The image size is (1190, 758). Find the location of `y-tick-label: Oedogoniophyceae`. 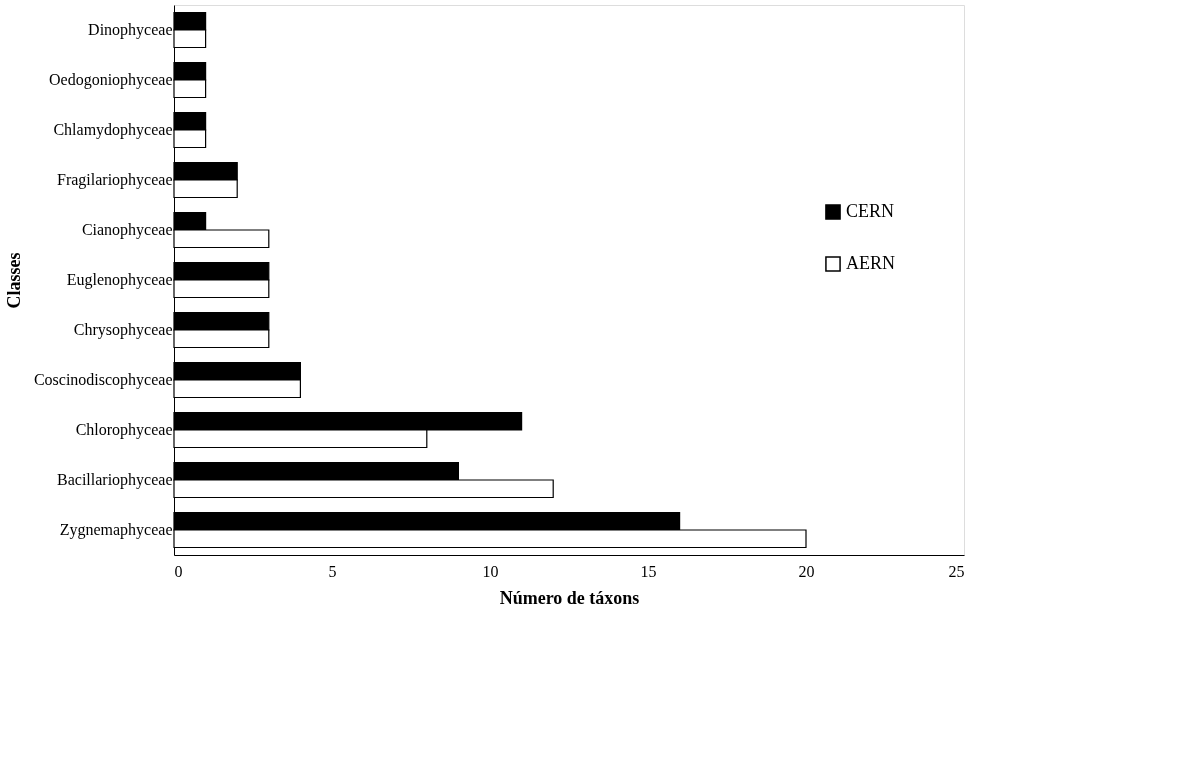

y-tick-label: Oedogoniophyceae is located at coordinates (110, 80).